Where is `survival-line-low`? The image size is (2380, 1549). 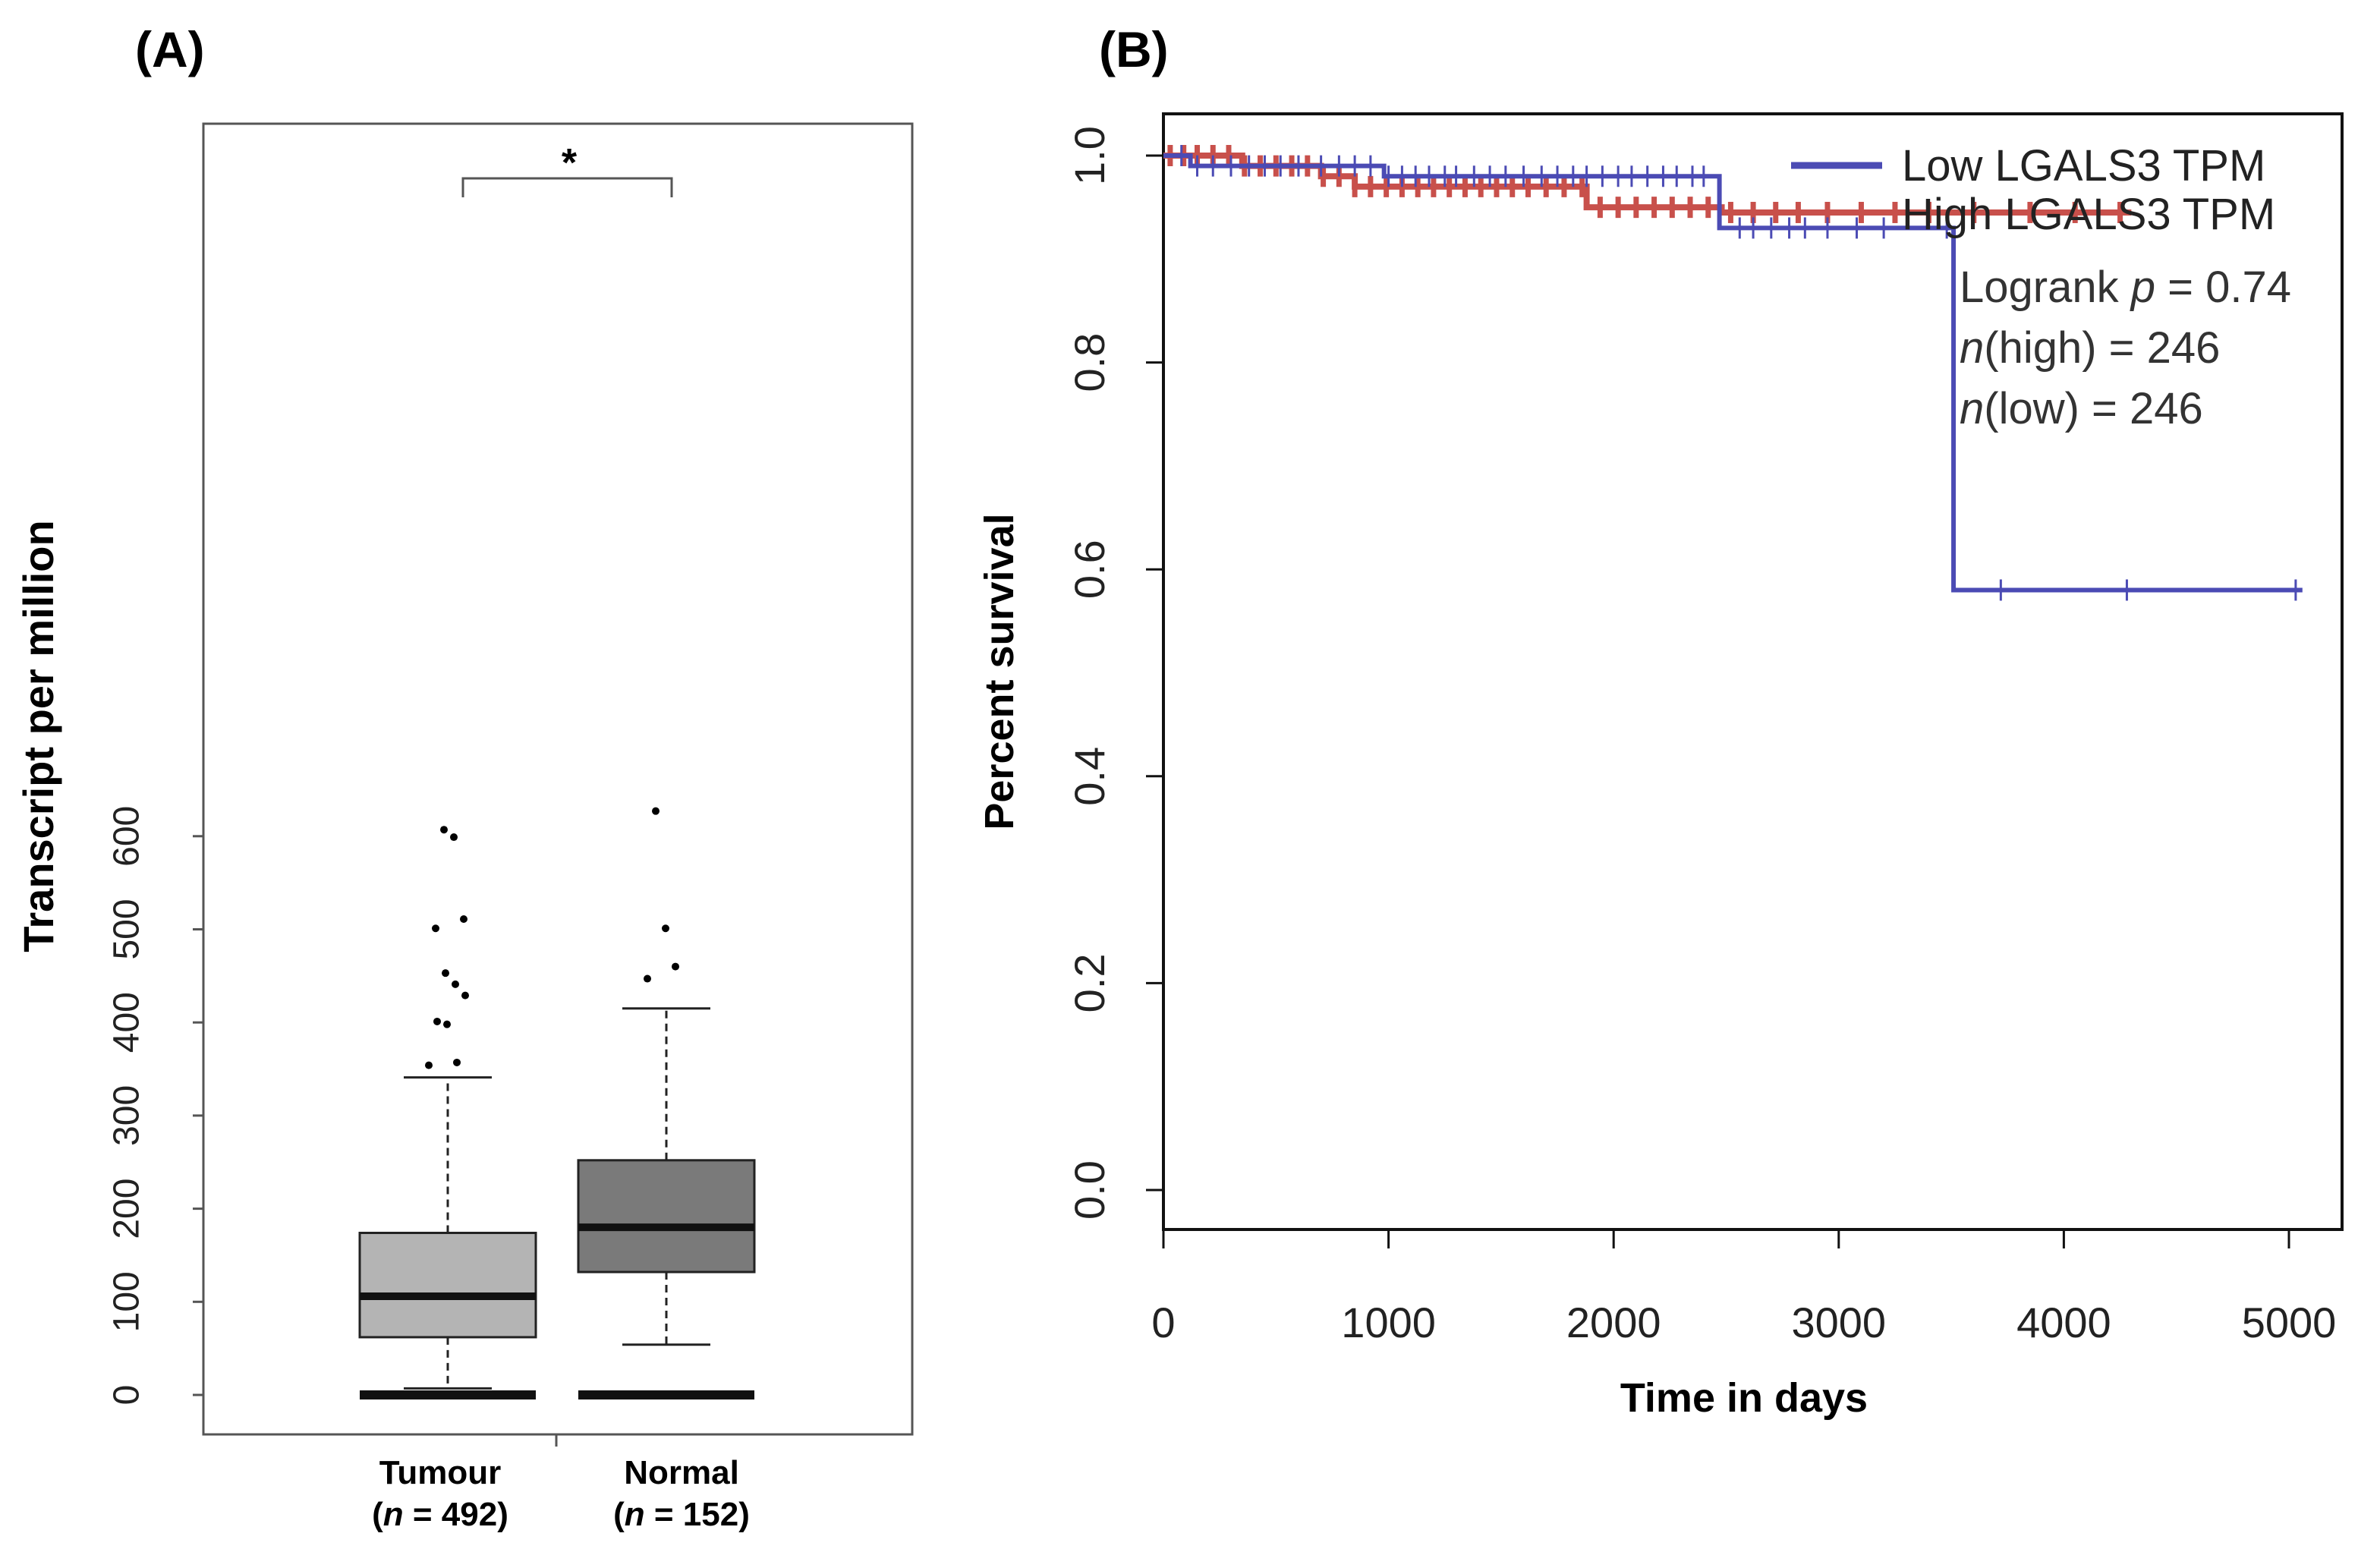 survival-line-low is located at coordinates (1733, 373).